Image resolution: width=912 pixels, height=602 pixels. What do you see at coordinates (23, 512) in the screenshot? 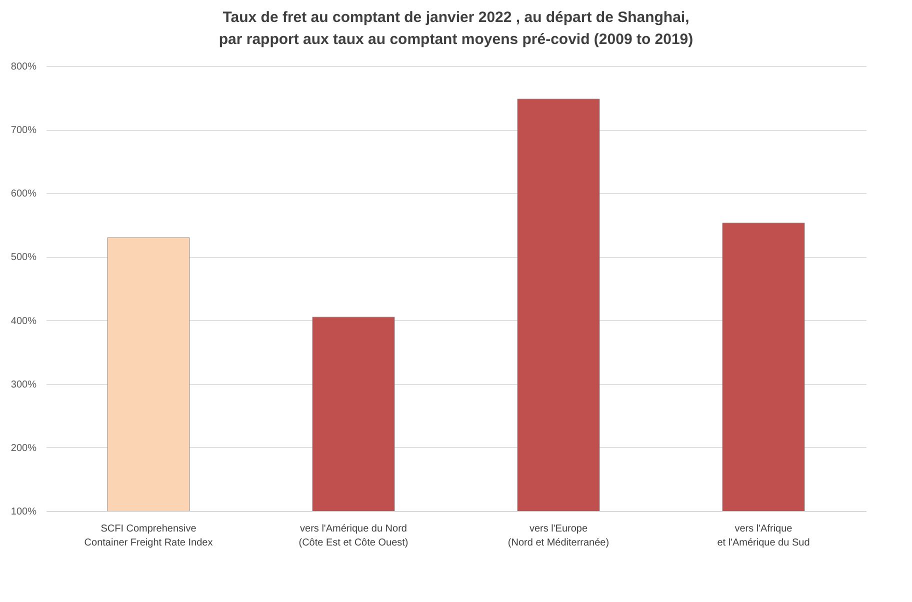
I see `y-tick-label: 100%` at bounding box center [23, 512].